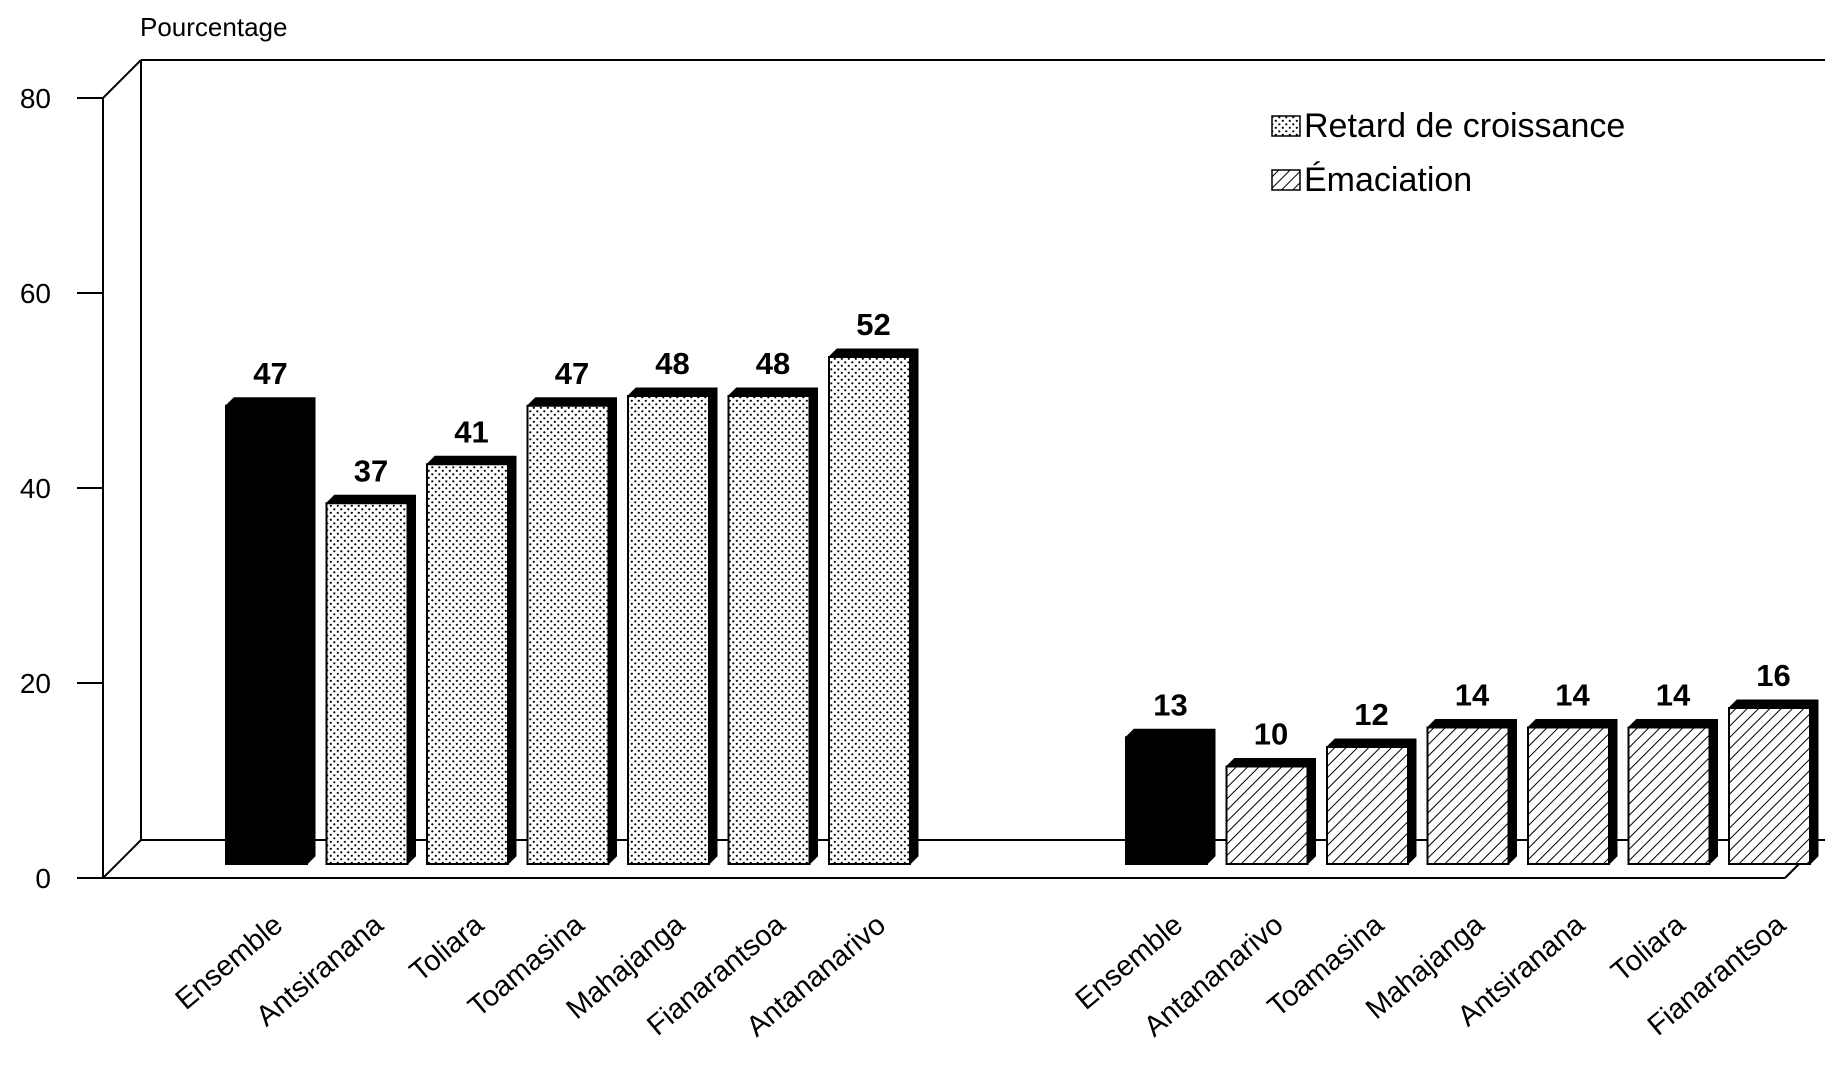  I want to click on legend: Retard de croissance Émaciation, so click(1448, 153).